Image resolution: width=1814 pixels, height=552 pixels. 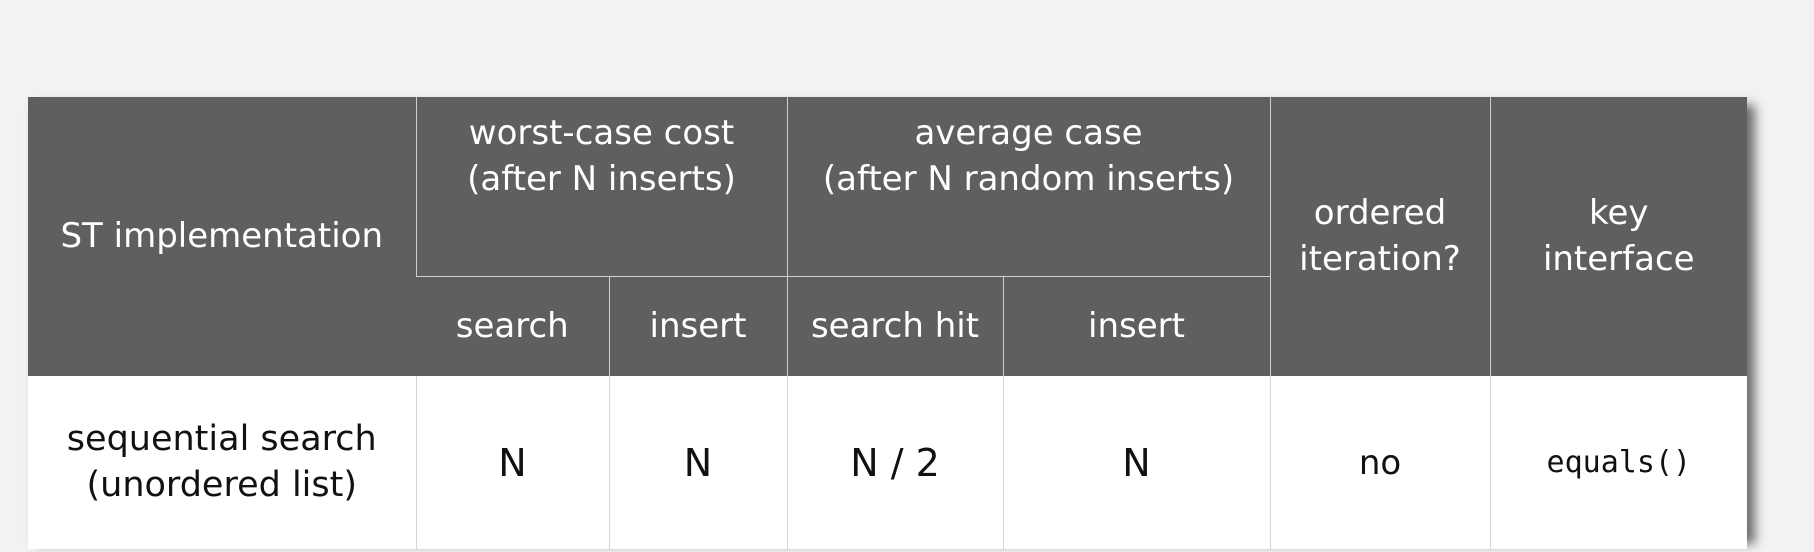 What do you see at coordinates (512, 462) in the screenshot?
I see `cell-worst-search: N` at bounding box center [512, 462].